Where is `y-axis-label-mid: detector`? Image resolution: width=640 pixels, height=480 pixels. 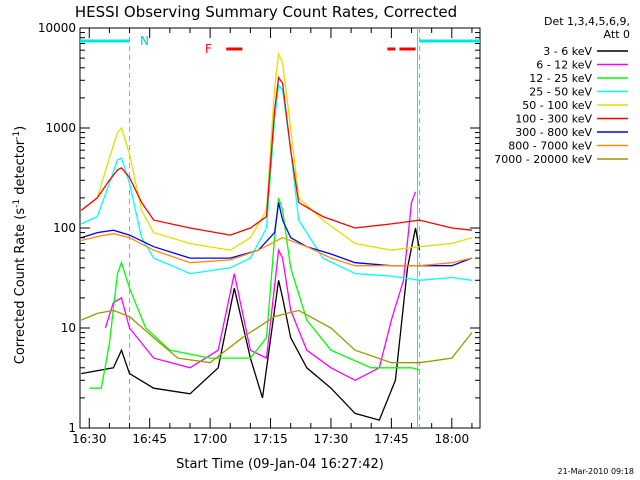
y-axis-label-mid: detector is located at coordinates (20, 169).